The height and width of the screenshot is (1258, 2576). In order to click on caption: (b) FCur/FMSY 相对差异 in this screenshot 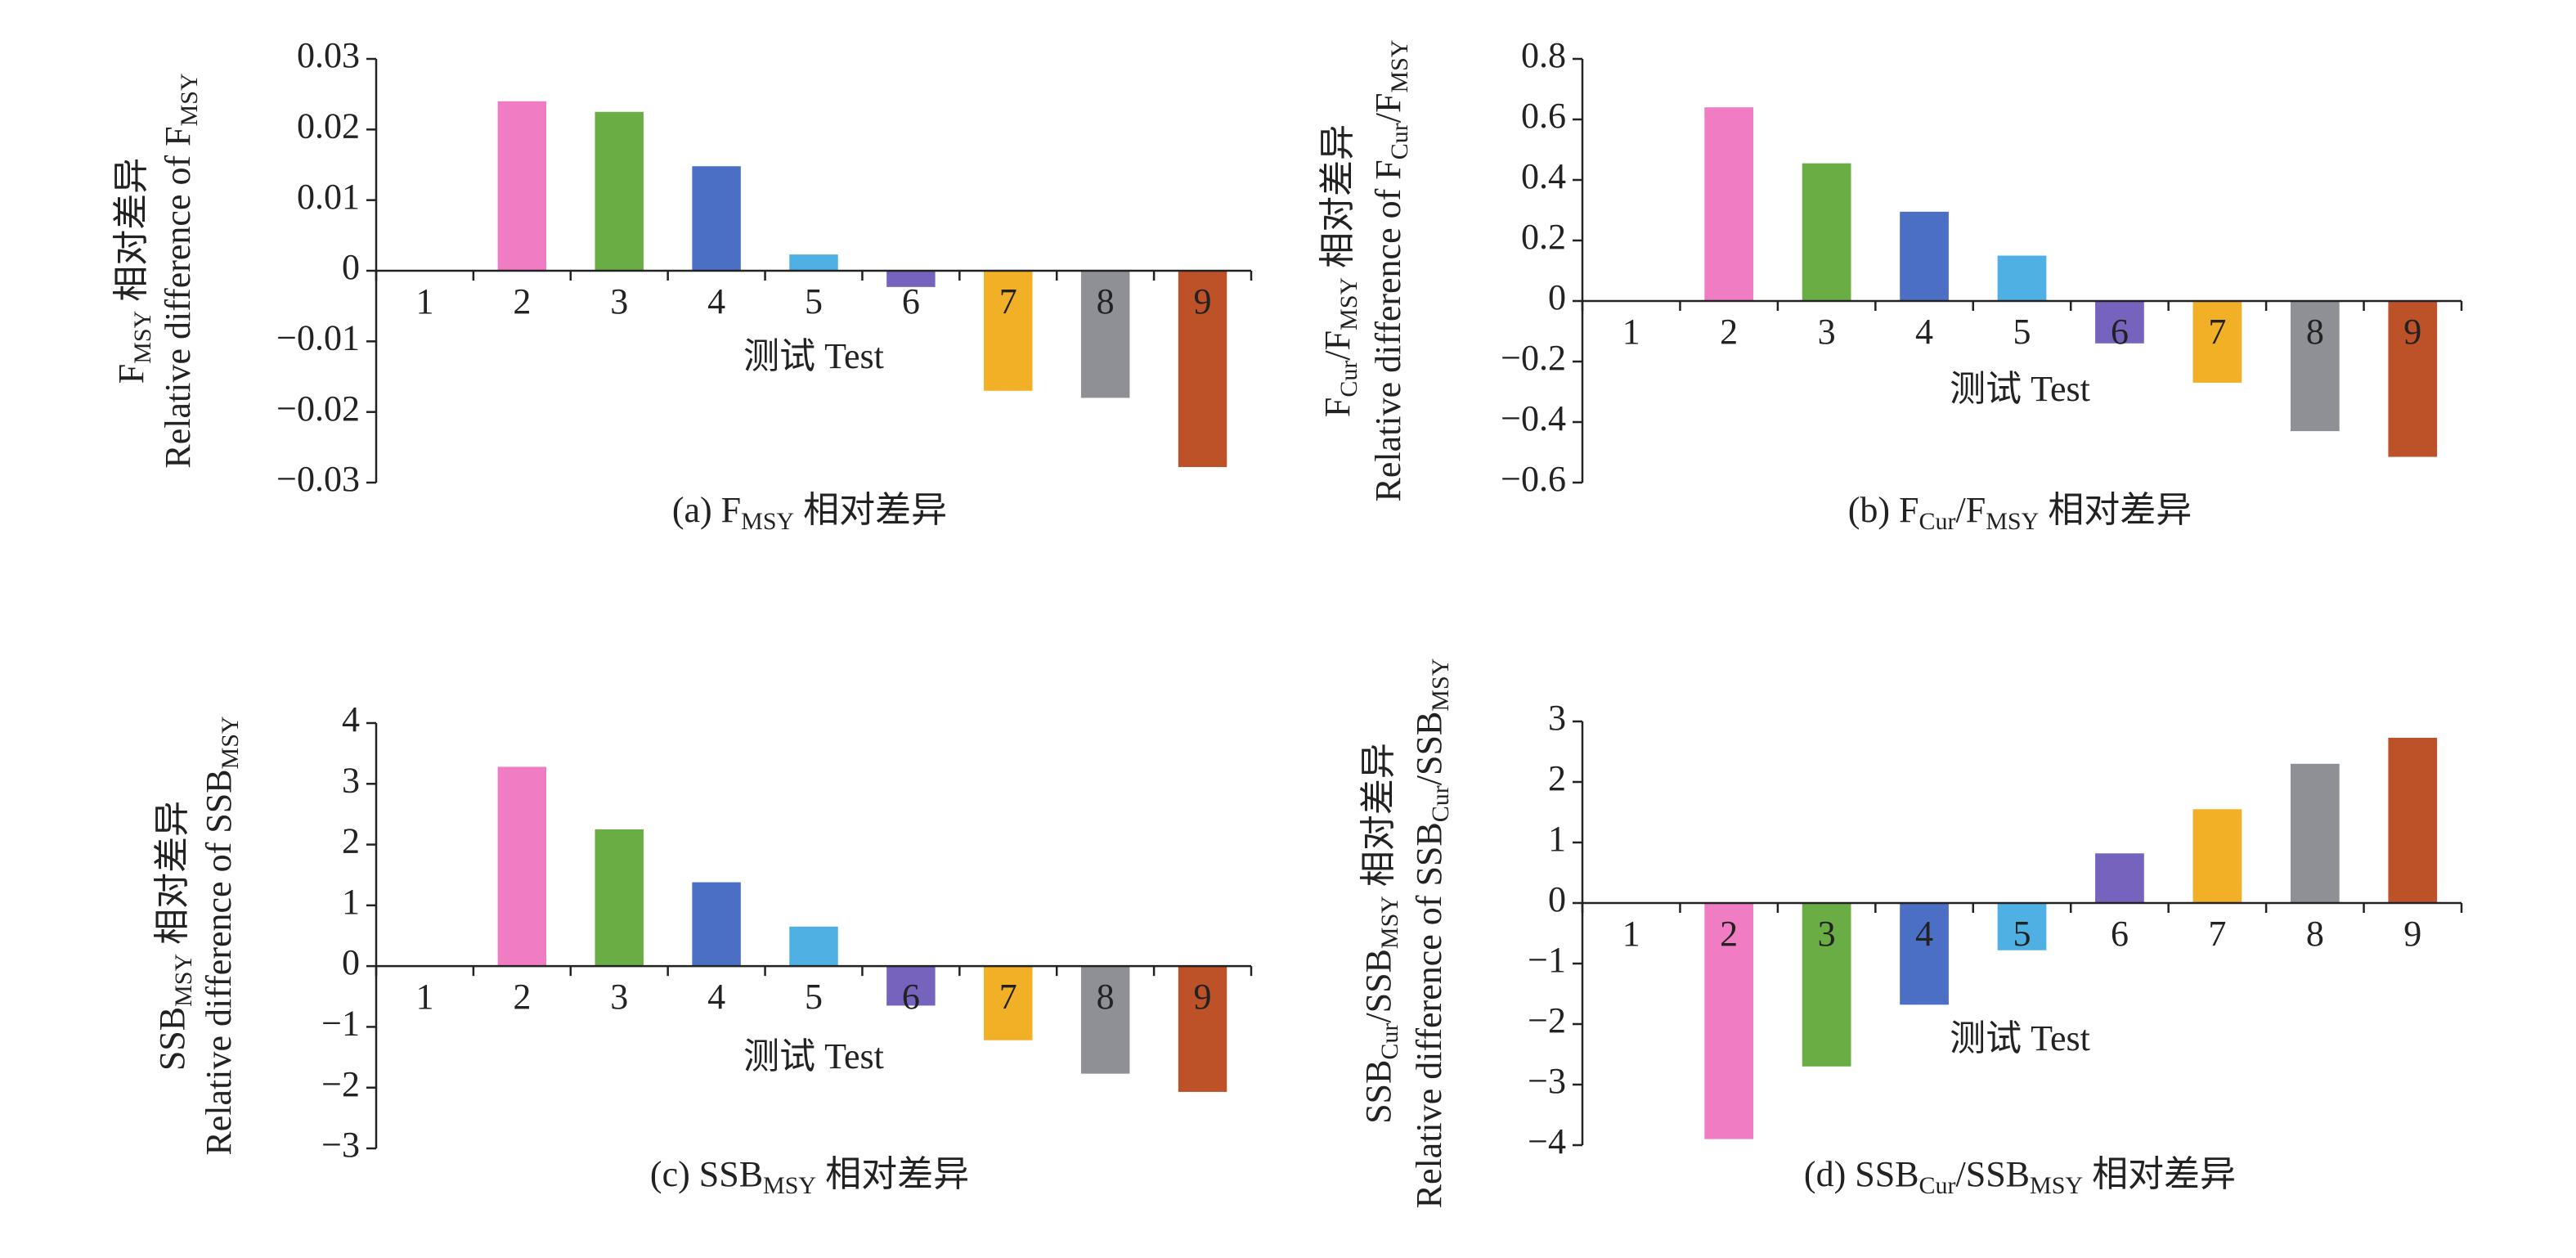, I will do `click(2020, 512)`.